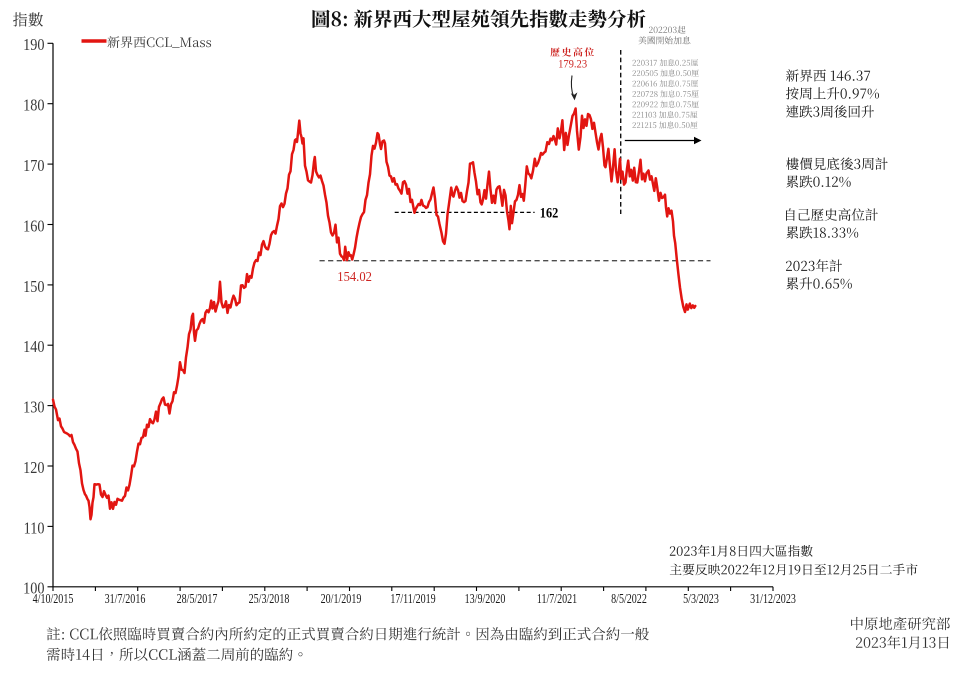 The height and width of the screenshot is (682, 967). What do you see at coordinates (197, 599) in the screenshot?
I see `svg-text: 28/5/2017` at bounding box center [197, 599].